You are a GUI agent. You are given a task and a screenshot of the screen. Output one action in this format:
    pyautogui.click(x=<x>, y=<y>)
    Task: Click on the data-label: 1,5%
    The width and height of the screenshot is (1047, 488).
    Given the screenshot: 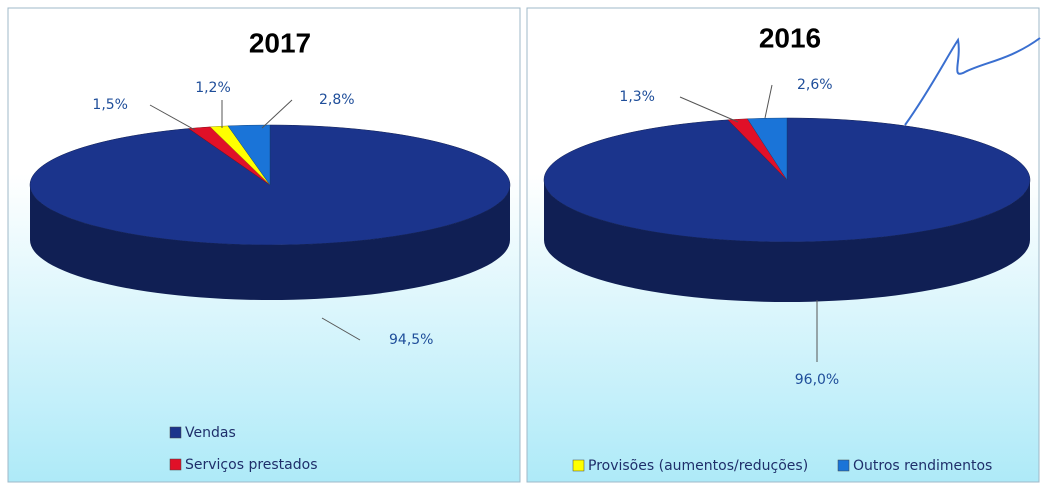 What is the action you would take?
    pyautogui.click(x=110, y=105)
    